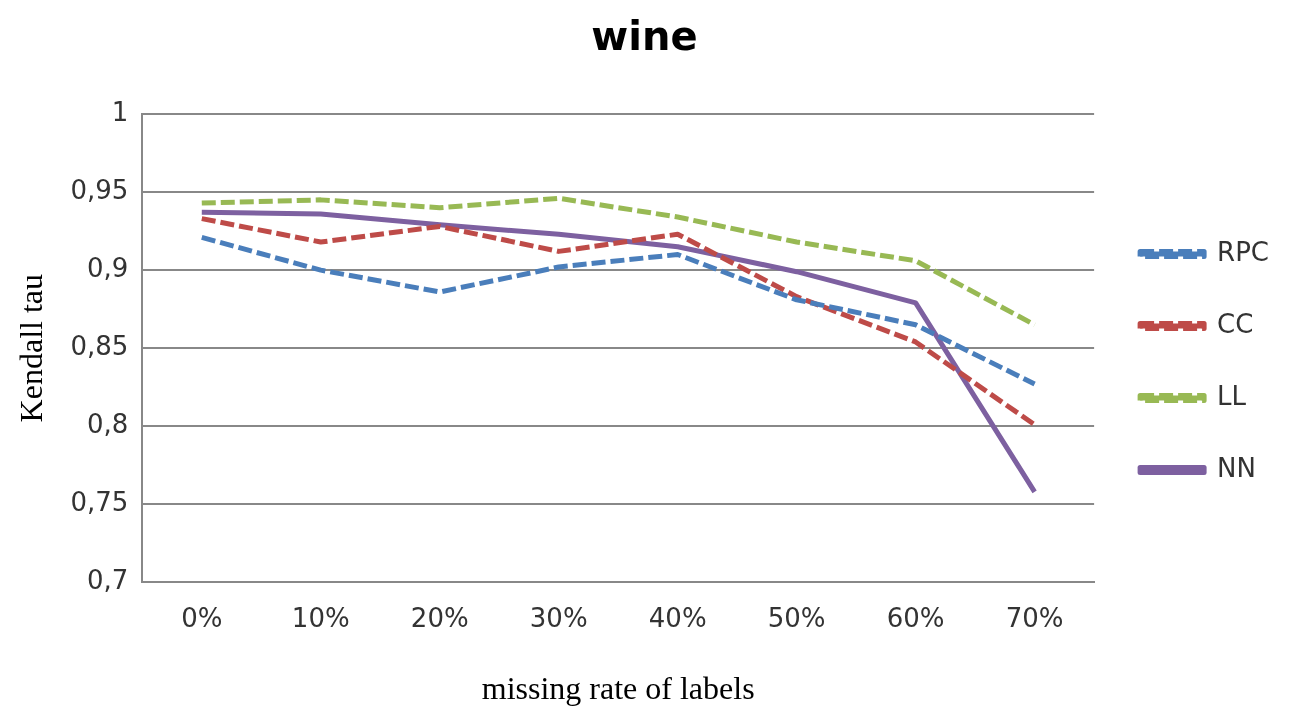  I want to click on x-tick-label: 70%, so click(1034, 617).